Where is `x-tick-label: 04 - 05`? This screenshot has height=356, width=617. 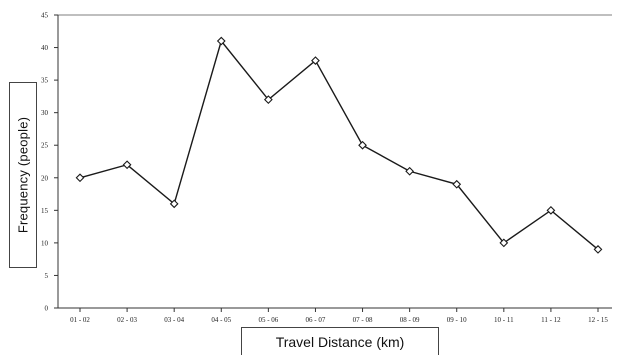 x-tick-label: 04 - 05 is located at coordinates (221, 320).